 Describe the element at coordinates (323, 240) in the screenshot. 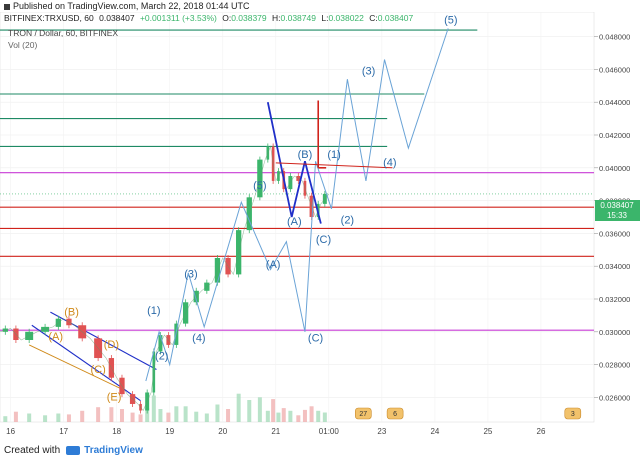

I see `wave-label-8: (C)` at that location.